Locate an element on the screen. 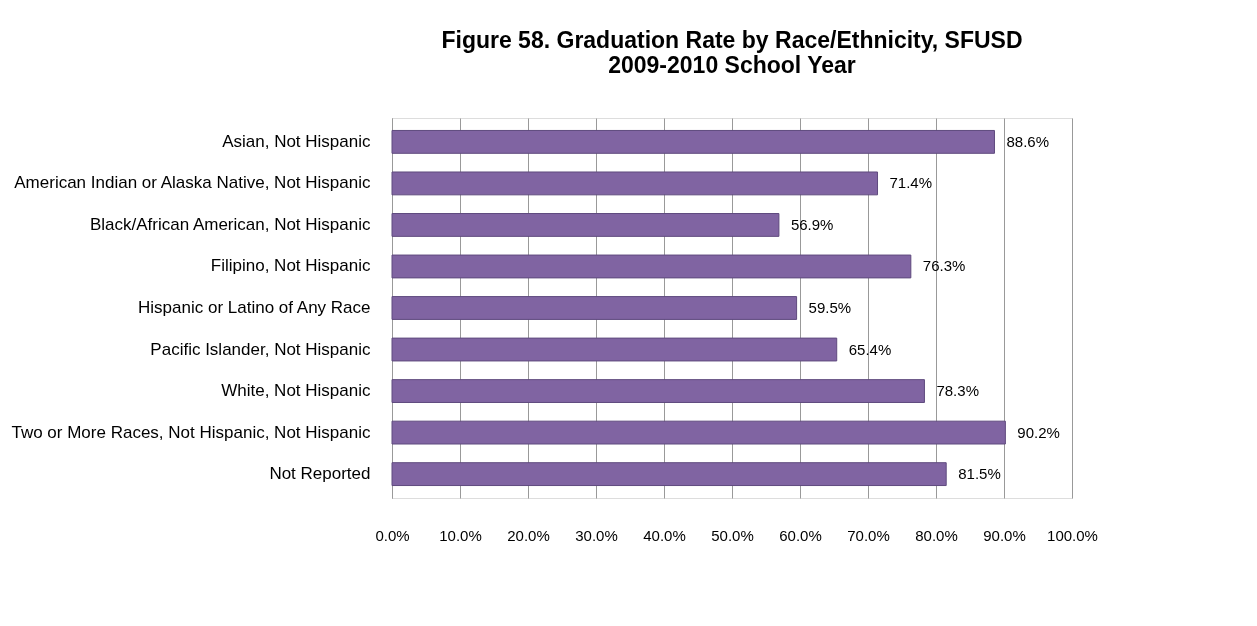 Image resolution: width=1257 pixels, height=626 pixels. x-tick-label: 70.0% is located at coordinates (868, 535).